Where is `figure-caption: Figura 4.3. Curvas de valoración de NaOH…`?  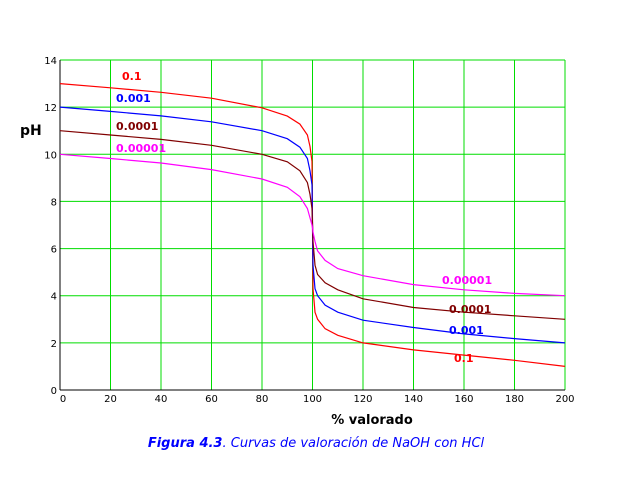 figure-caption: Figura 4.3. Curvas de valoración de NaOH… is located at coordinates (316, 443).